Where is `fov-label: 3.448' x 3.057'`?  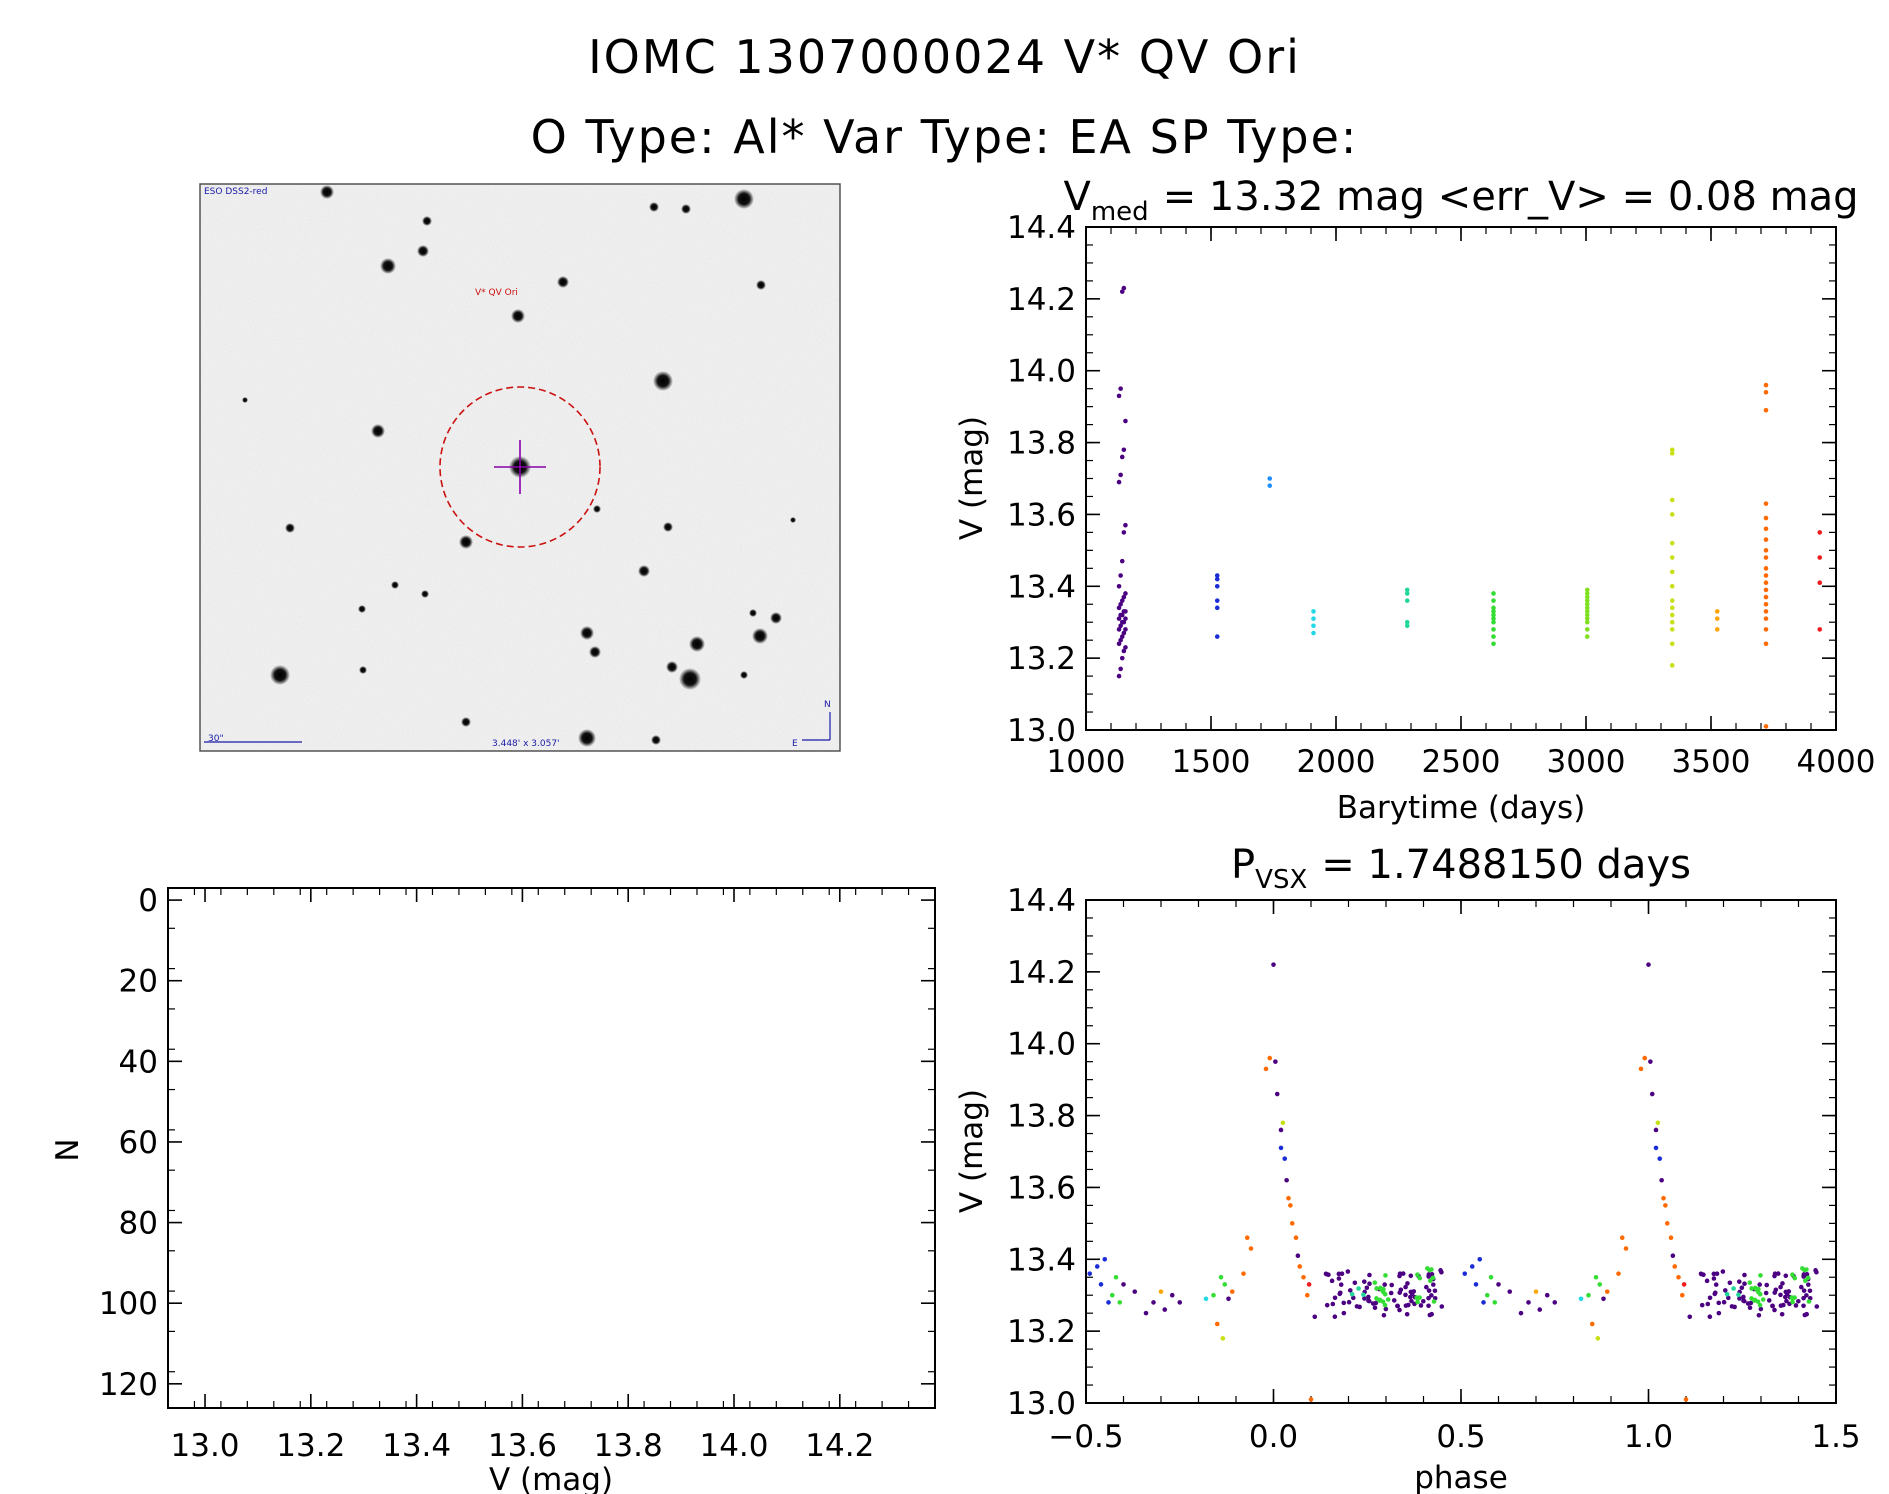 fov-label: 3.448' x 3.057' is located at coordinates (526, 744).